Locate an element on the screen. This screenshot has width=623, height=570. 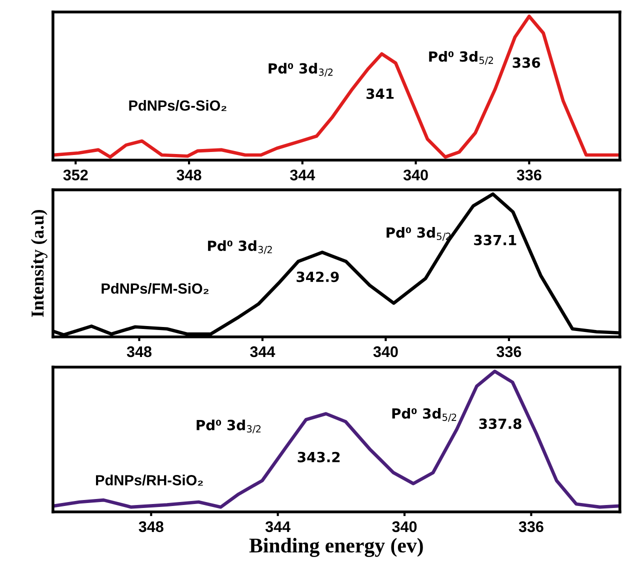
annotation: 336 is located at coordinates (526, 62).